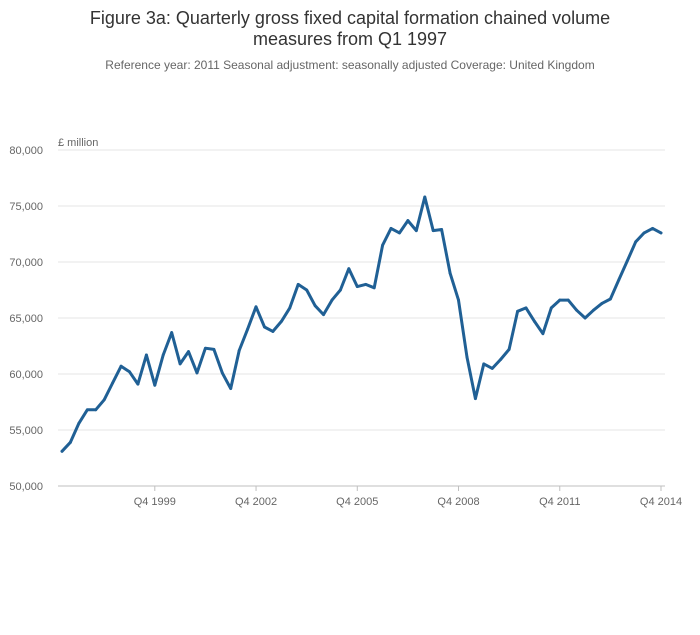  Describe the element at coordinates (357, 502) in the screenshot. I see `x-tick-label: Q4 2005` at that location.